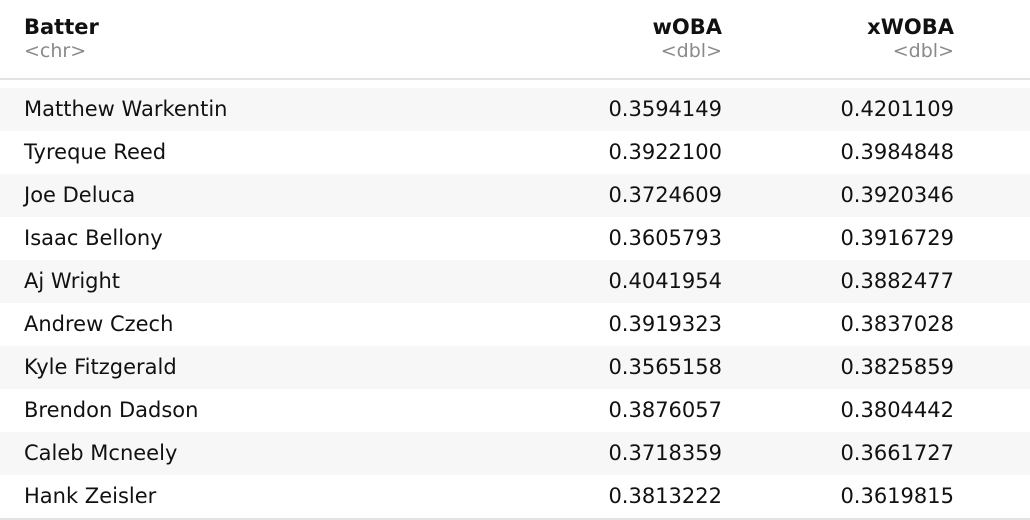 This screenshot has width=1030, height=520. What do you see at coordinates (665, 410) in the screenshot?
I see `cell-woba: 0.3876057` at bounding box center [665, 410].